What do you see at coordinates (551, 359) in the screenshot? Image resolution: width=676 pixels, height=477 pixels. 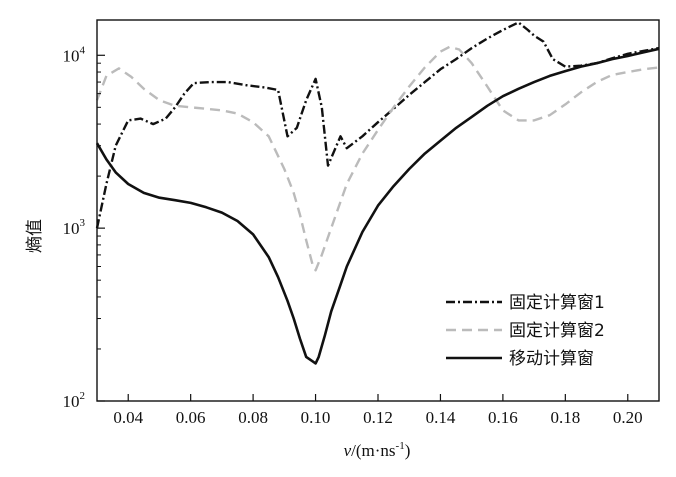 I see `legend-label-3: 移动计算窗` at bounding box center [551, 359].